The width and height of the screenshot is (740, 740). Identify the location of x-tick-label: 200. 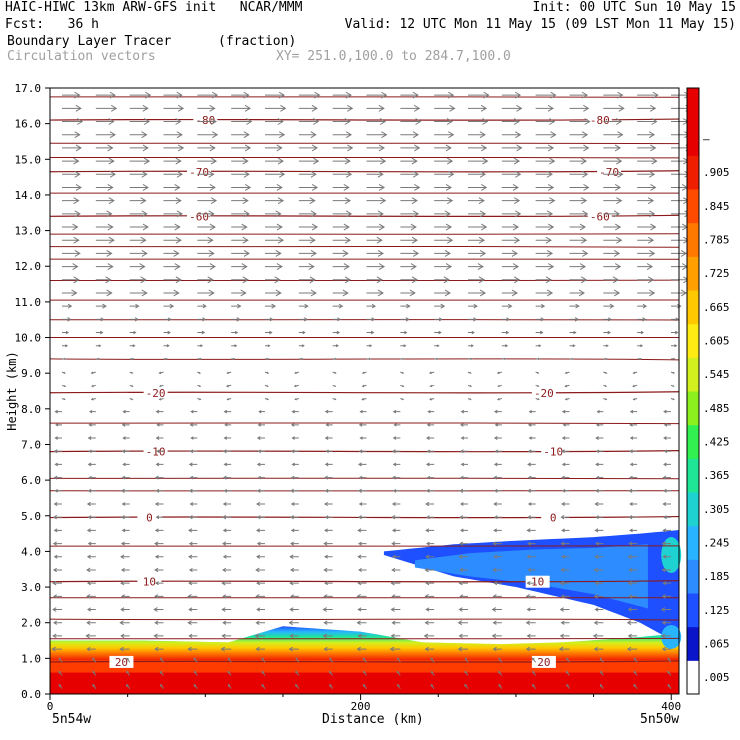
(361, 706).